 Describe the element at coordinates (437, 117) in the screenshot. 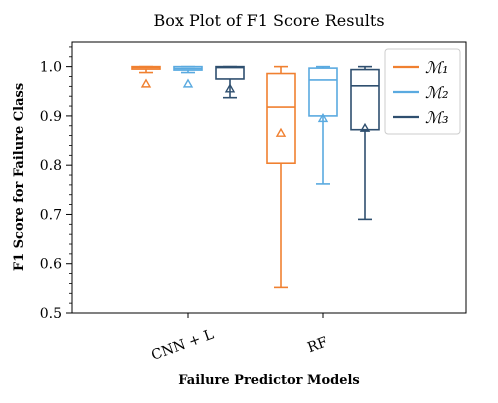

I see `legend-label: ℳ₃` at that location.